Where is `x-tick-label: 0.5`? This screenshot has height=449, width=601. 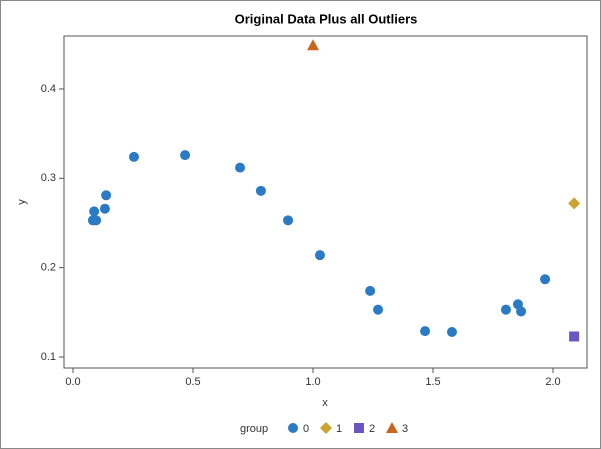
x-tick-label: 0.5 is located at coordinates (192, 382).